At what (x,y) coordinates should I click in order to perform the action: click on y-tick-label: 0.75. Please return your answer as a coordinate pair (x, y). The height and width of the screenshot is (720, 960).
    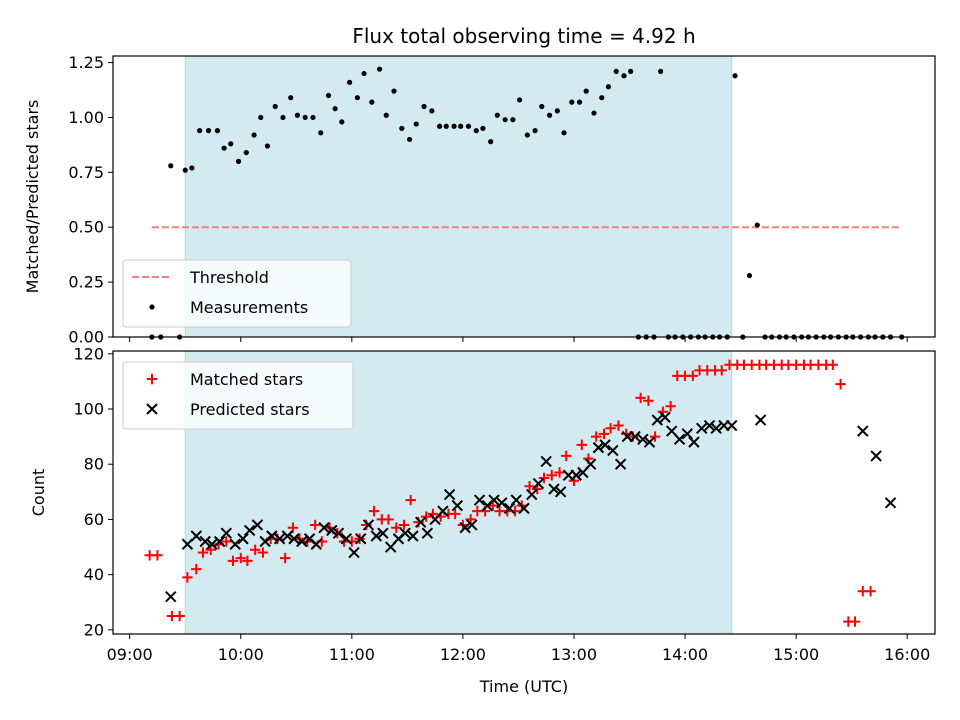
    Looking at the image, I should click on (86, 172).